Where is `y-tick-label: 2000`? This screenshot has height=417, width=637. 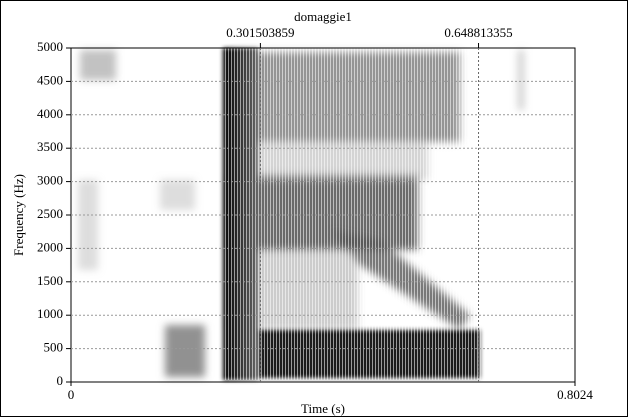
y-tick-label: 2000 is located at coordinates (50, 246).